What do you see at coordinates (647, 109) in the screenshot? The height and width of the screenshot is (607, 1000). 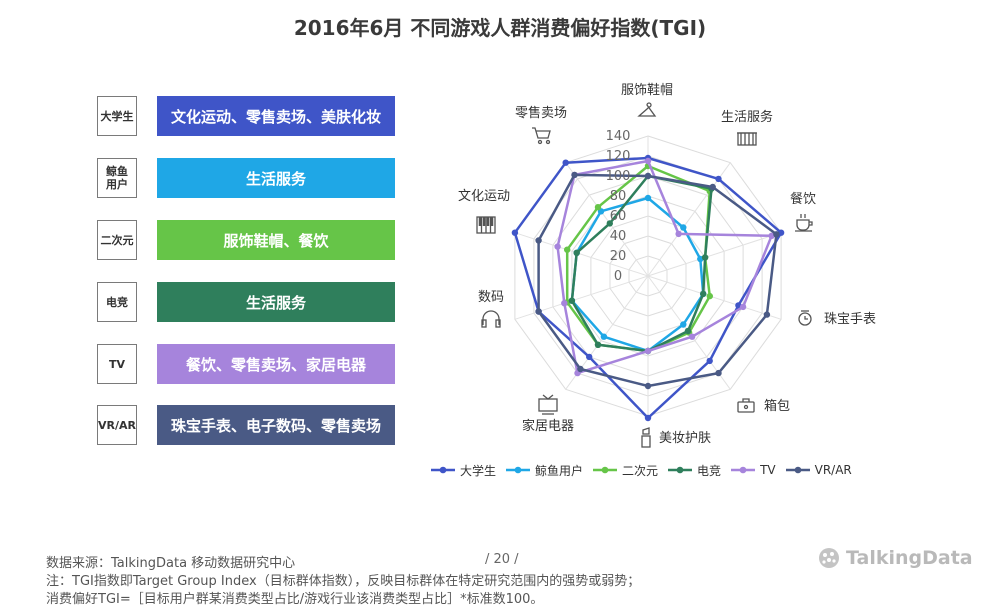 I see `hanger-icon` at bounding box center [647, 109].